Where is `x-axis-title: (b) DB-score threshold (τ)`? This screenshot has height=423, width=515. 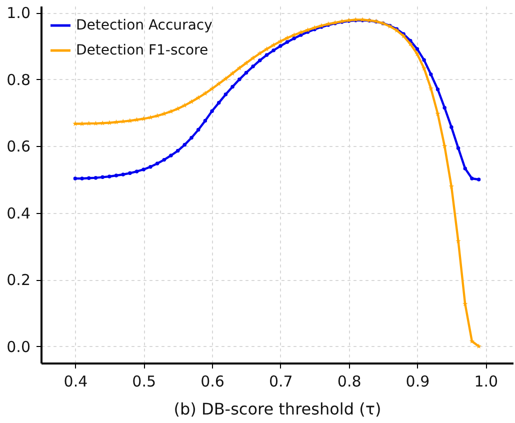 x-axis-title: (b) DB-score threshold (τ) is located at coordinates (278, 409).